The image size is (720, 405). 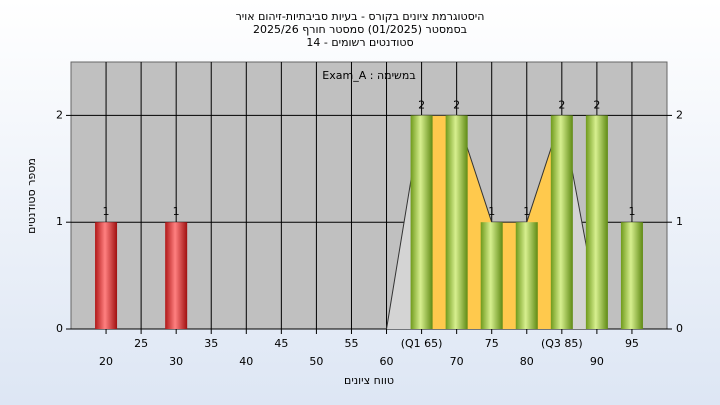 What do you see at coordinates (281, 343) in the screenshot?
I see `x-tick-label: 45` at bounding box center [281, 343].